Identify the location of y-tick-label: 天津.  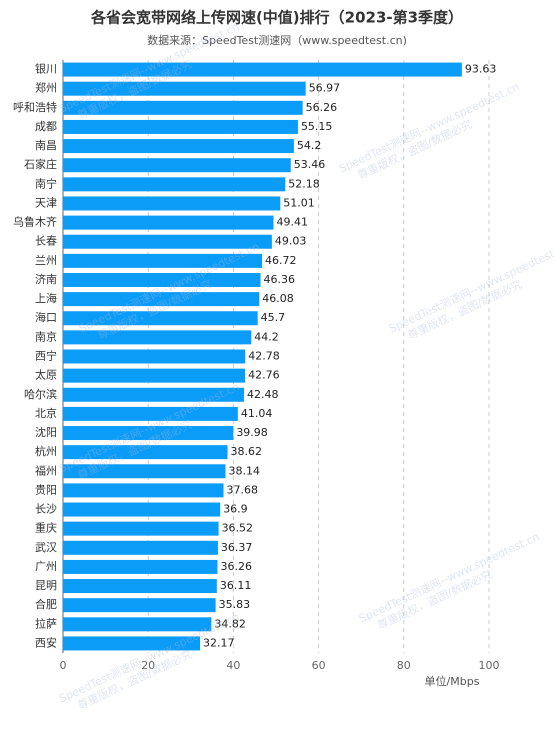
(46, 202).